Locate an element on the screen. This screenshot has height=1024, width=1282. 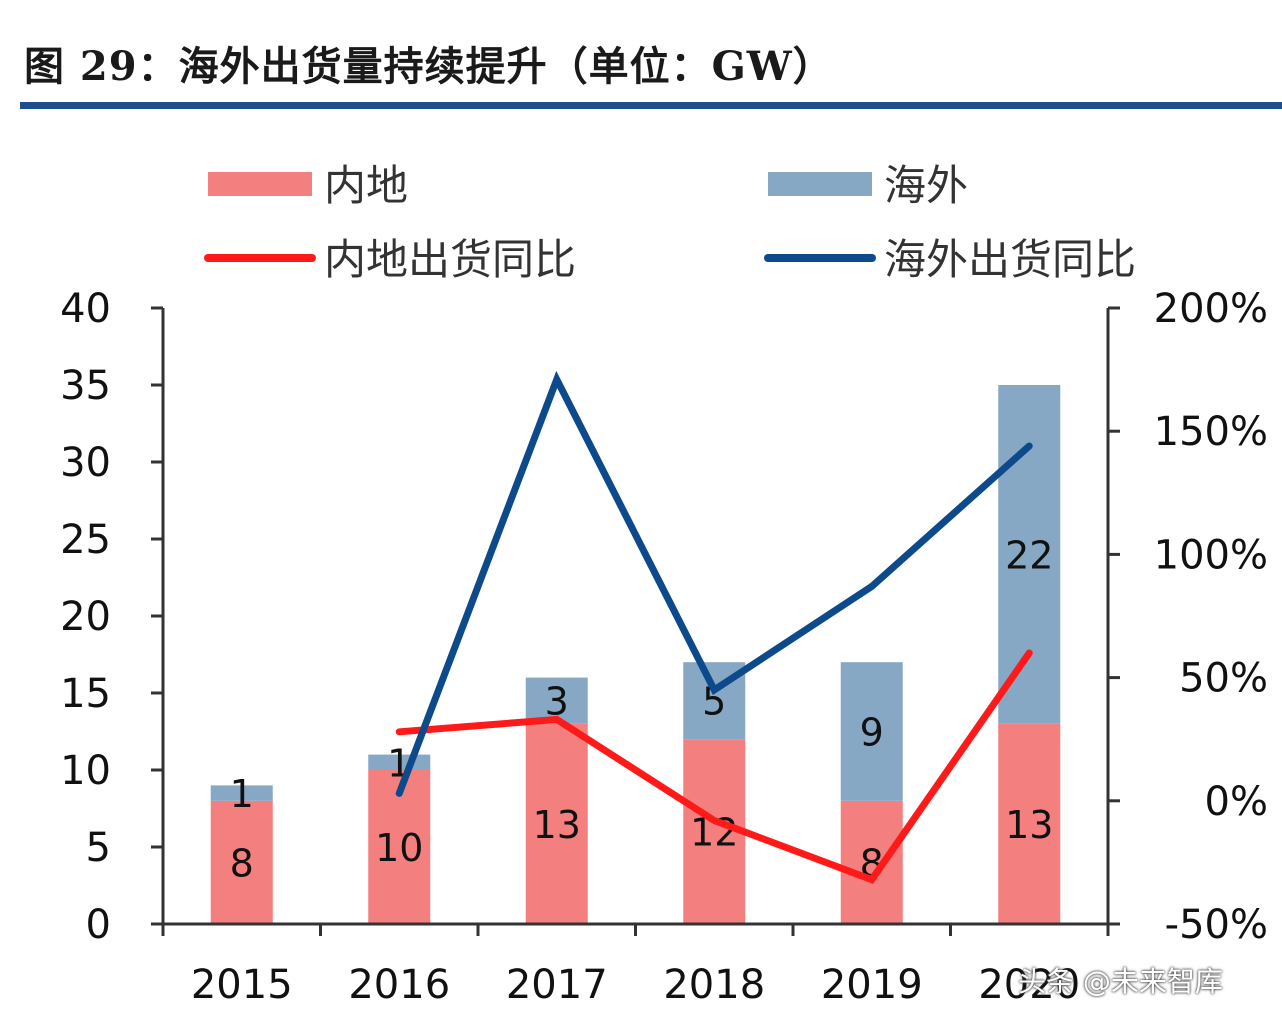
y-left-tick-label: 20 is located at coordinates (85, 617).